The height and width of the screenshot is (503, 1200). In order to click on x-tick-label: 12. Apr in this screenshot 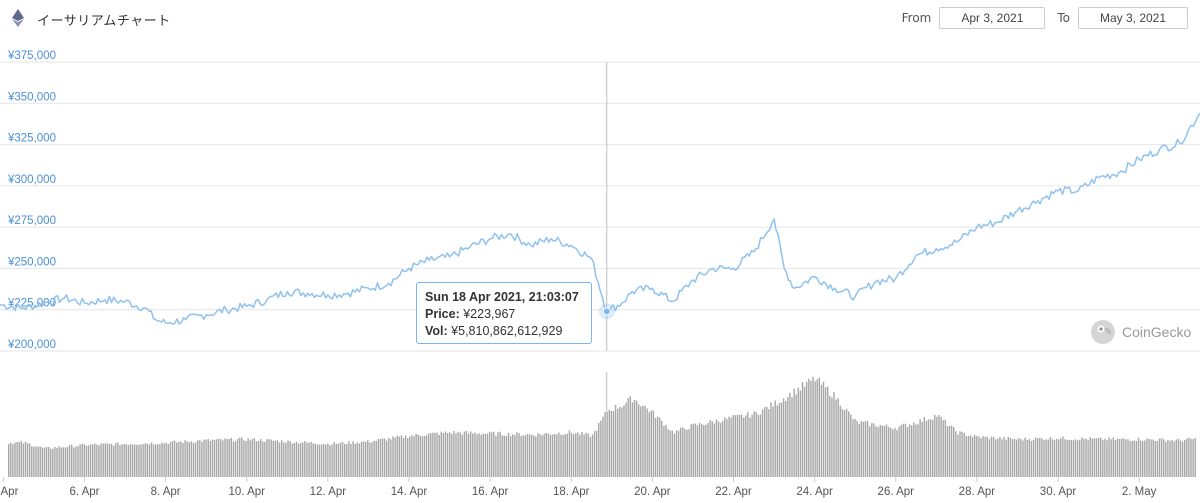, I will do `click(328, 492)`.